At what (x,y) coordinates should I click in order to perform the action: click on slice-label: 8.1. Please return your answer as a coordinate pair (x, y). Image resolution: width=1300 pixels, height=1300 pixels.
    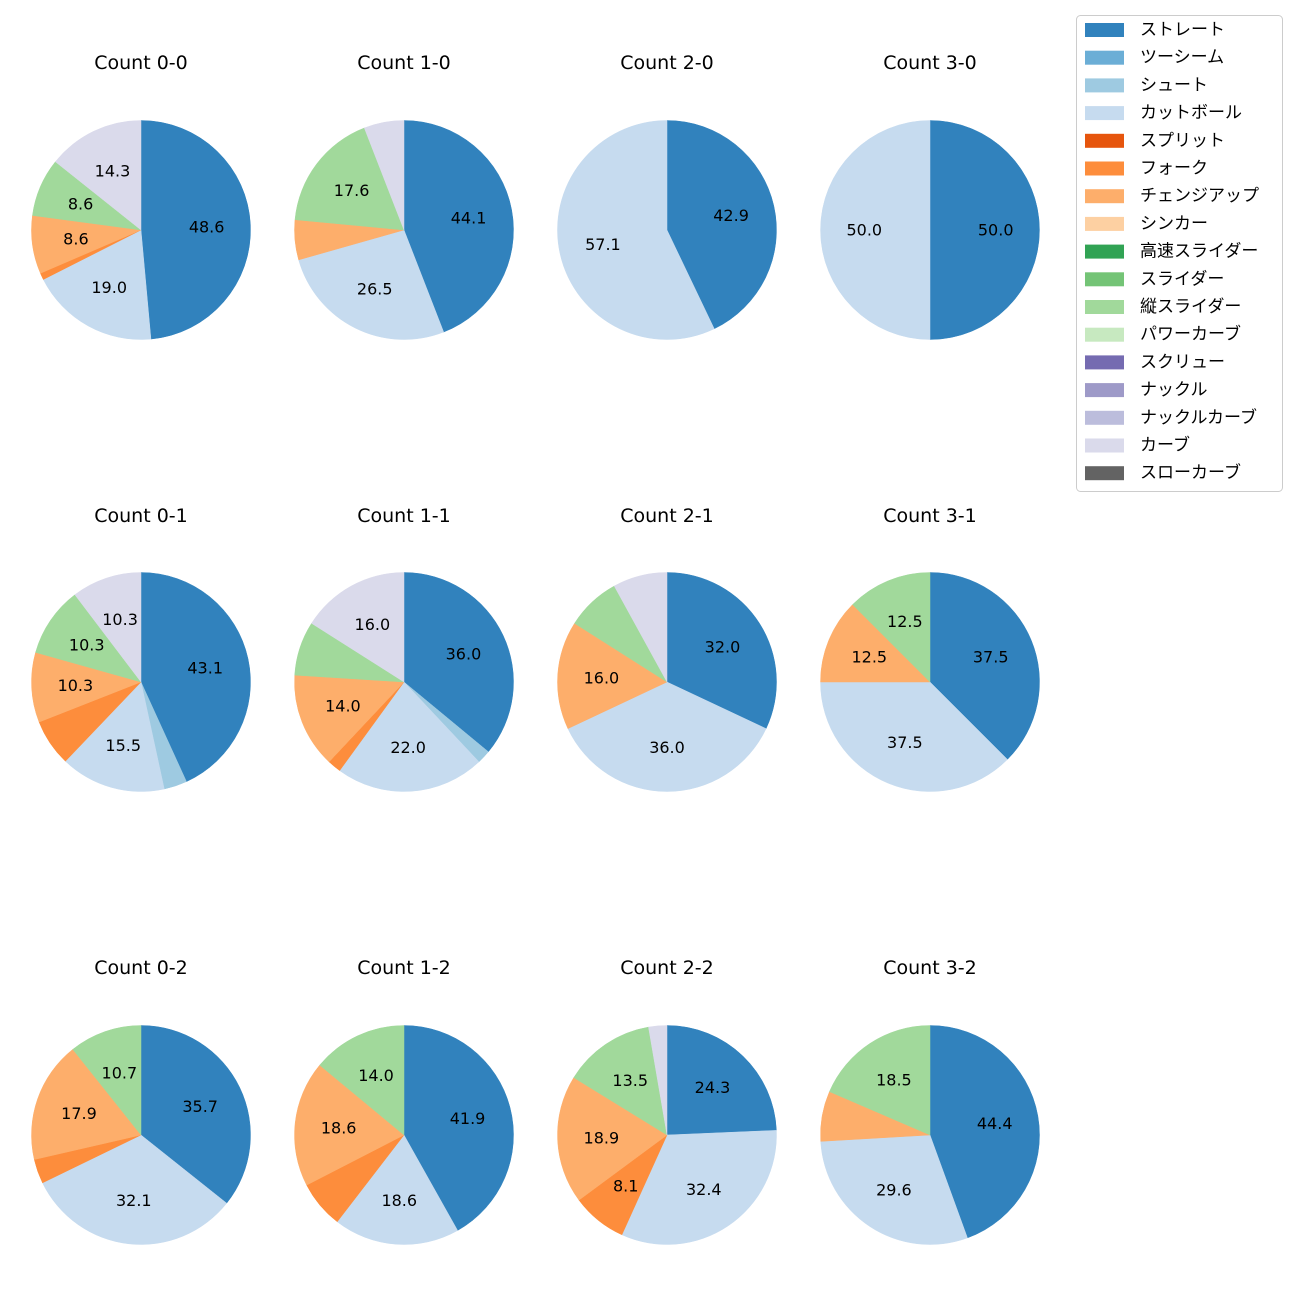
    Looking at the image, I should click on (625, 1186).